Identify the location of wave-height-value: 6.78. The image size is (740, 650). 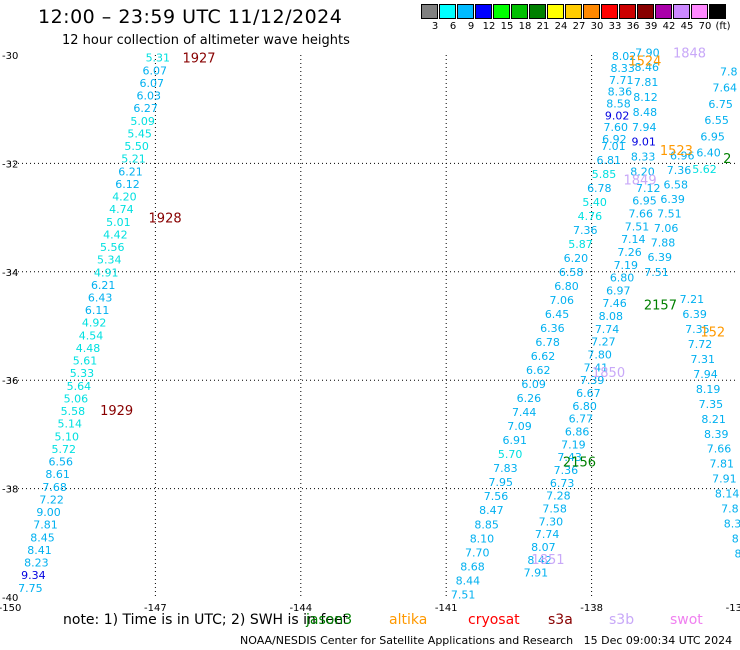
(599, 188).